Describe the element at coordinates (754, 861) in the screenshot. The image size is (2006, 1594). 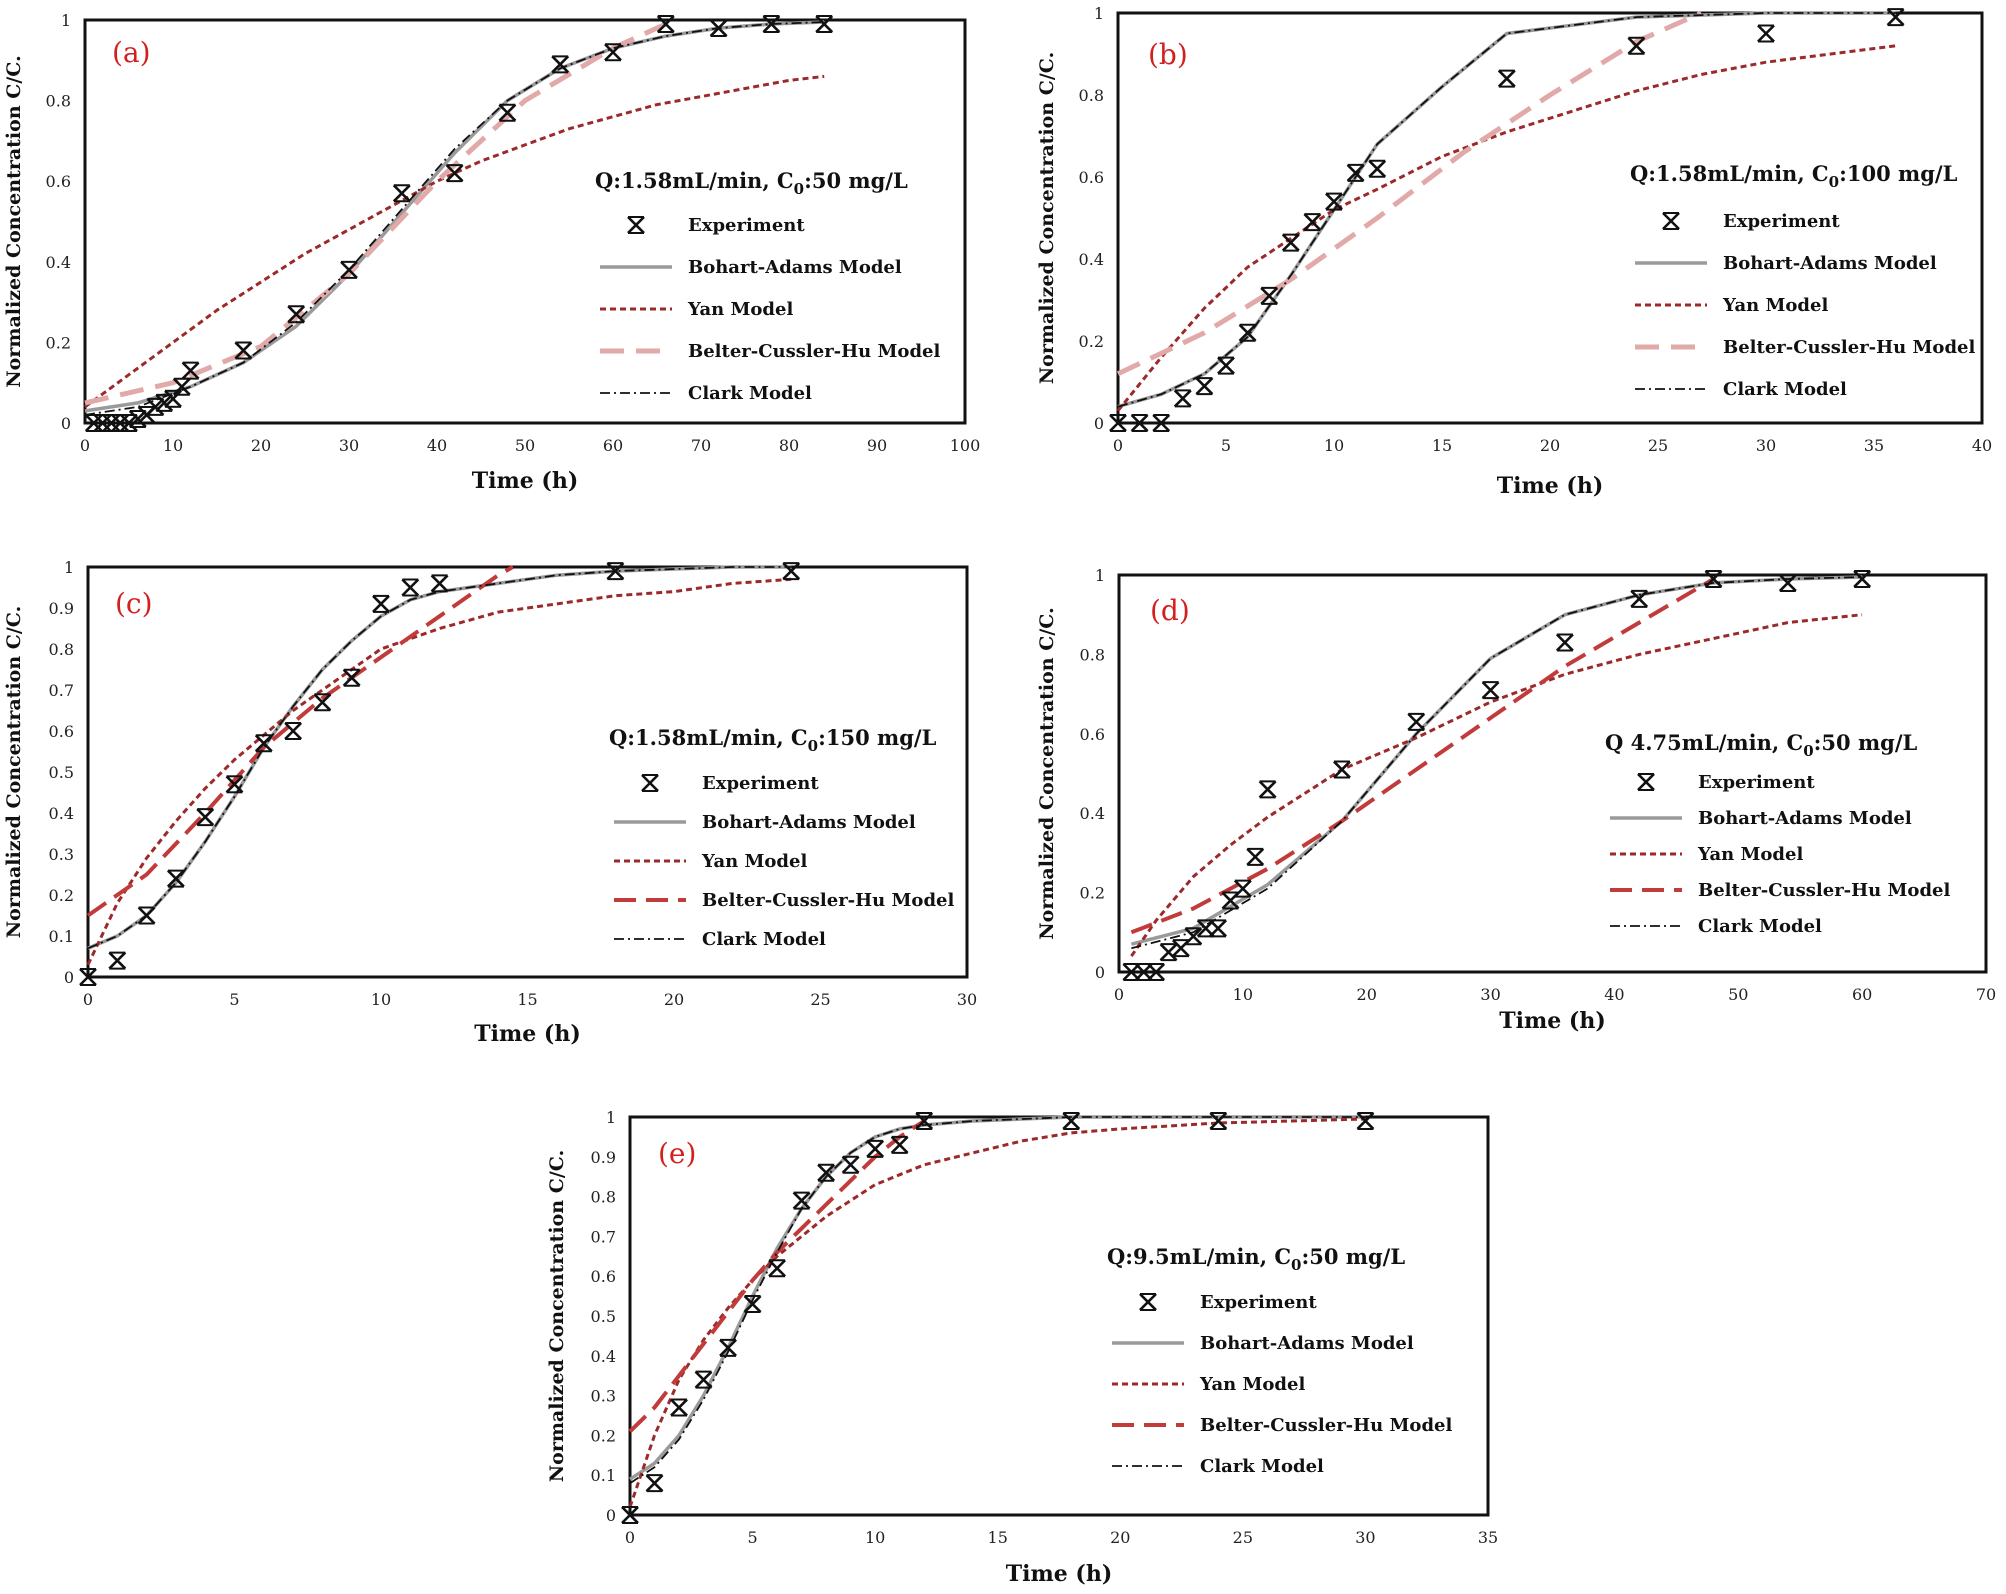
I see `legend-label: Yan Model` at that location.